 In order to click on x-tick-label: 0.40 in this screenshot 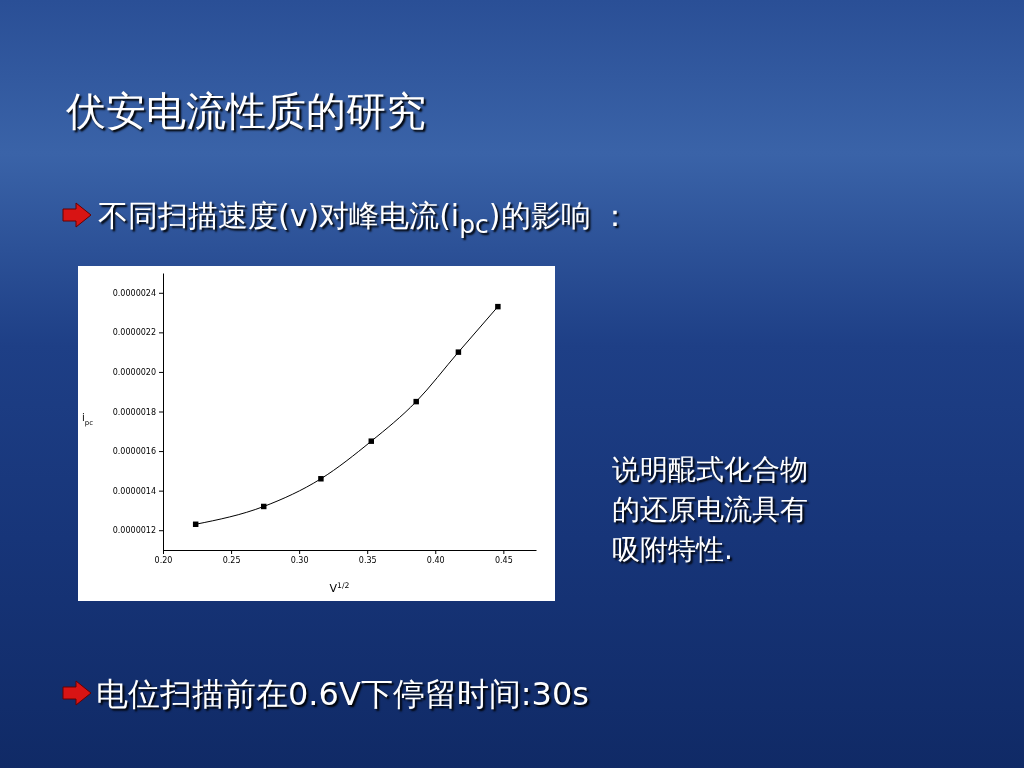, I will do `click(435, 560)`.